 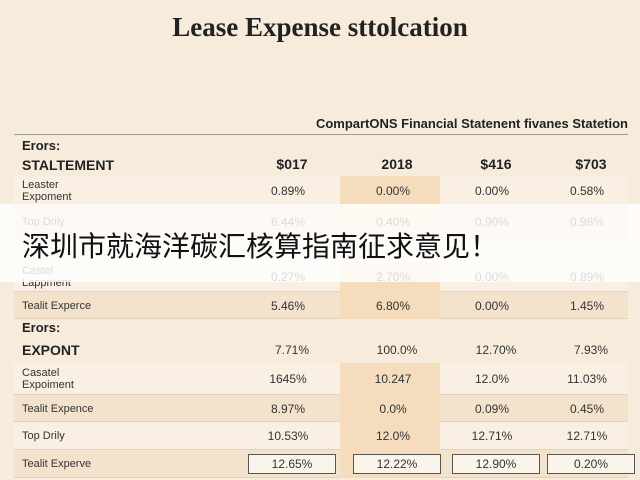 I want to click on section-heading: STALTEMENT, so click(x=68, y=165).